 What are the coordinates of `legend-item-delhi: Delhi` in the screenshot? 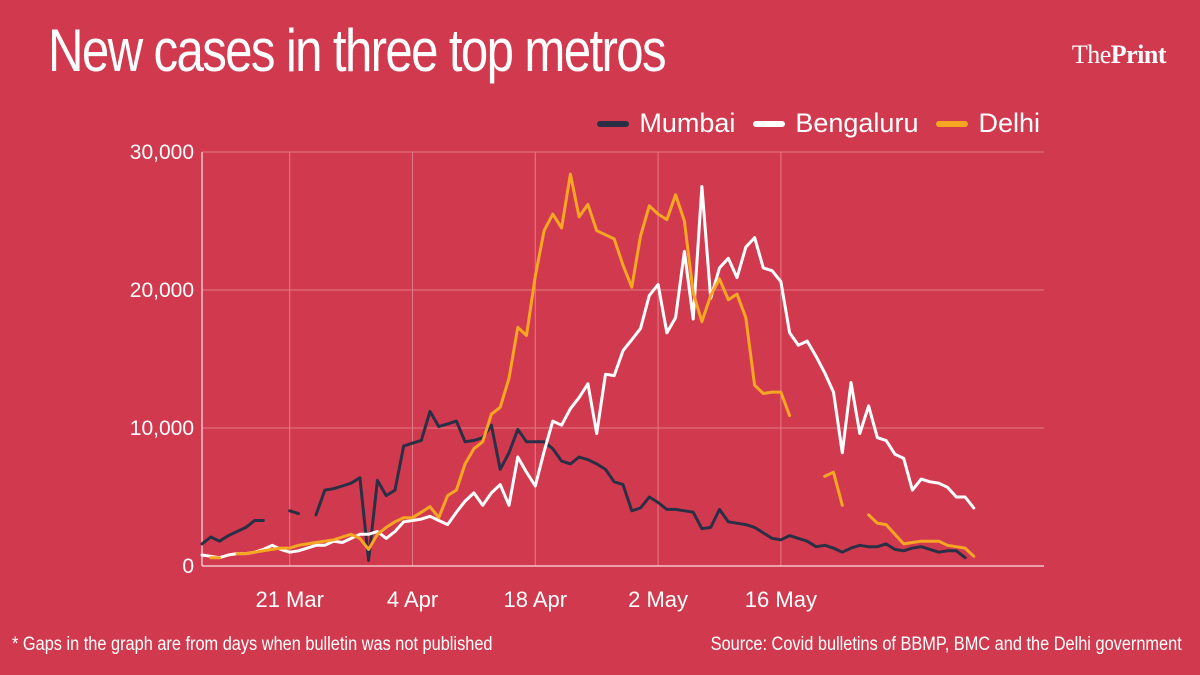 It's located at (988, 123).